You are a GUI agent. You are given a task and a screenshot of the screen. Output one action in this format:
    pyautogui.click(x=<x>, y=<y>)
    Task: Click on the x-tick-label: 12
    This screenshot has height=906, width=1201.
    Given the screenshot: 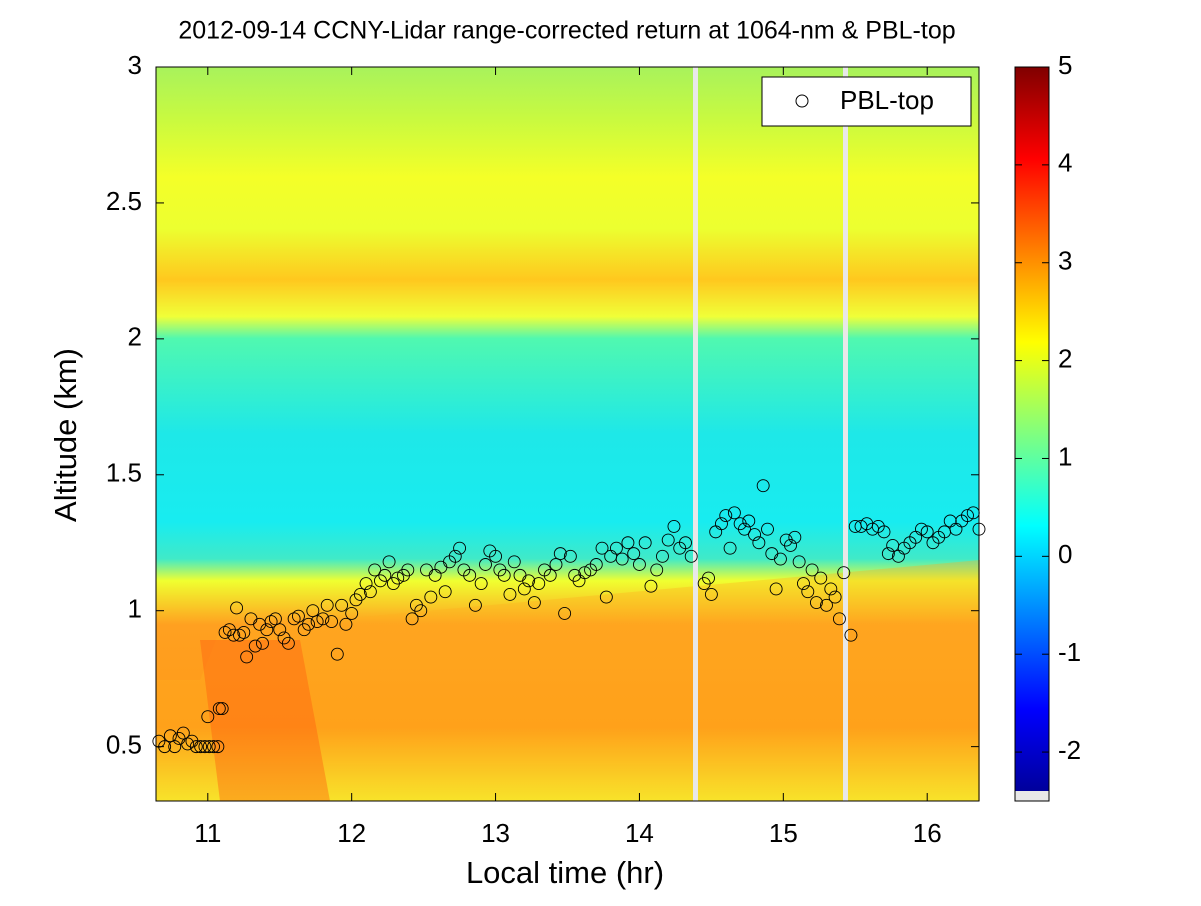 What is the action you would take?
    pyautogui.click(x=351, y=833)
    